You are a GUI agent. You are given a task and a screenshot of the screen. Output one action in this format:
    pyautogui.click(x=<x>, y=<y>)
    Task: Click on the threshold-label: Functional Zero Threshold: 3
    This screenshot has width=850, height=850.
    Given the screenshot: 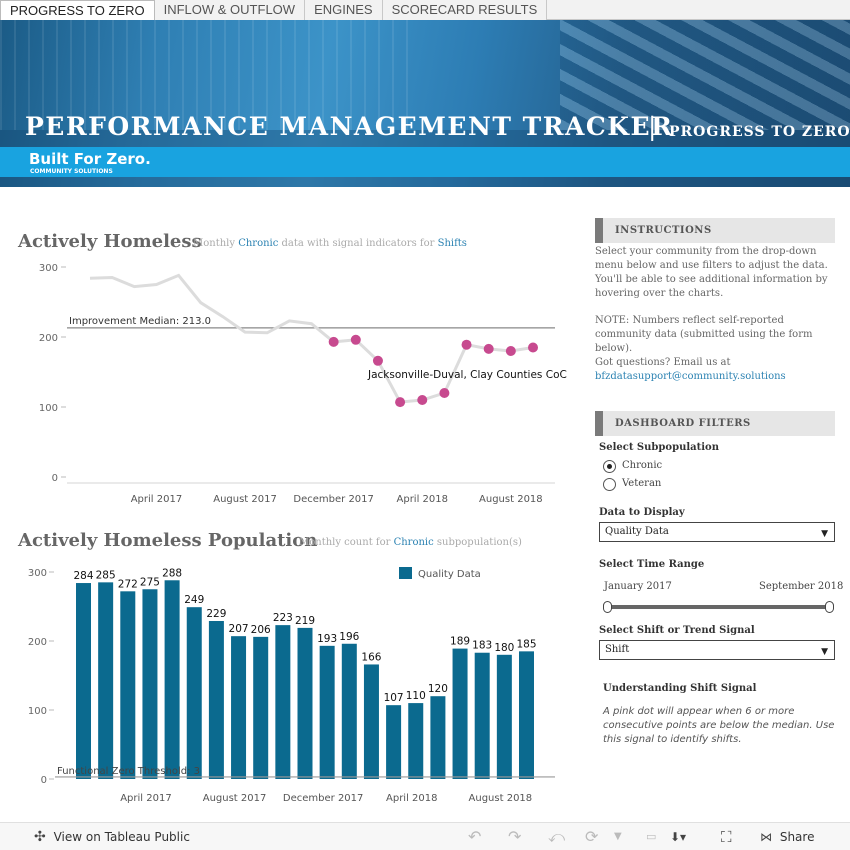 What is the action you would take?
    pyautogui.click(x=128, y=771)
    